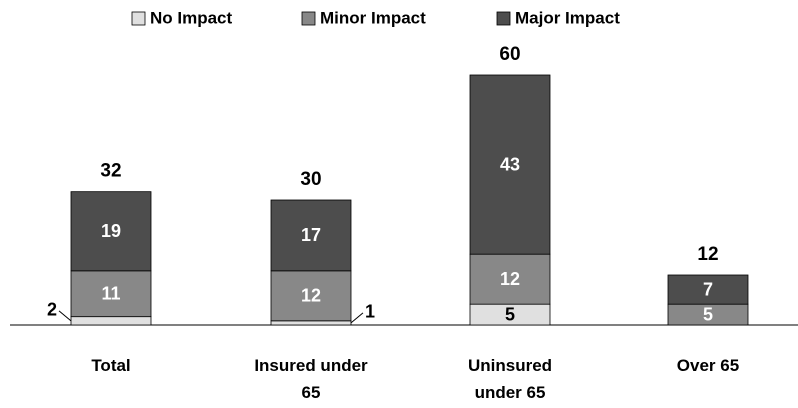  I want to click on value-label: 2, so click(52, 310).